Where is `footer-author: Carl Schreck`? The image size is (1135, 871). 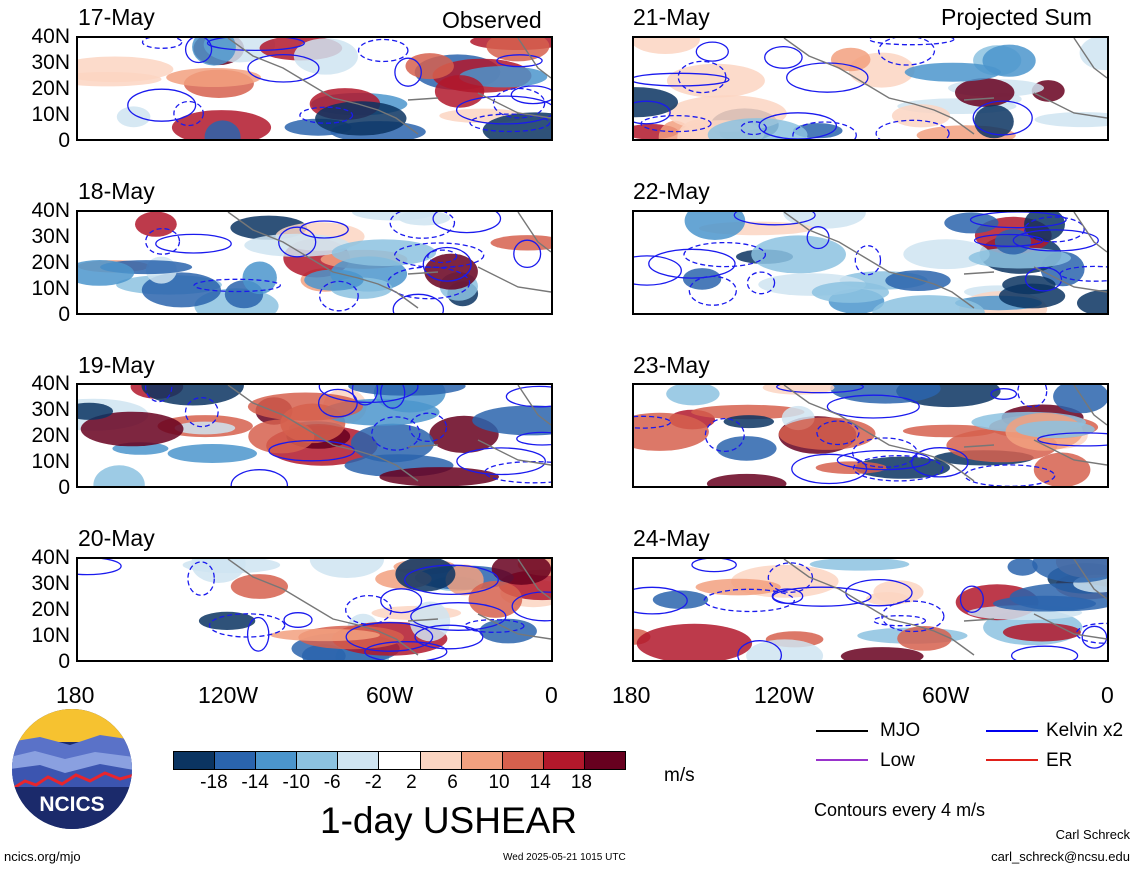
footer-author: Carl Schreck is located at coordinates (1092, 834).